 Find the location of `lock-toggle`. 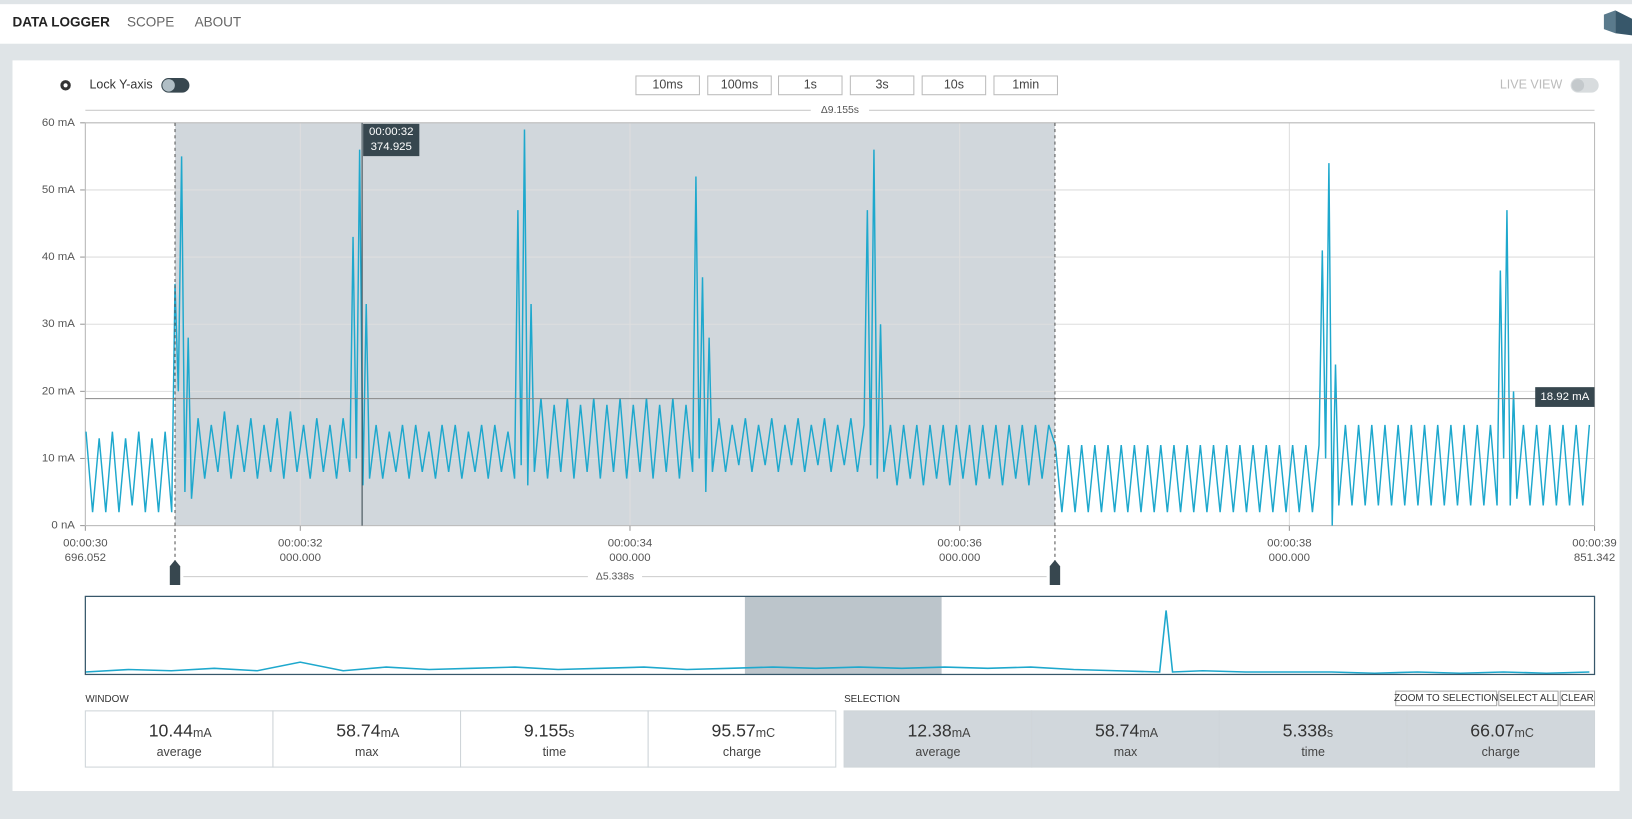

lock-toggle is located at coordinates (175, 85).